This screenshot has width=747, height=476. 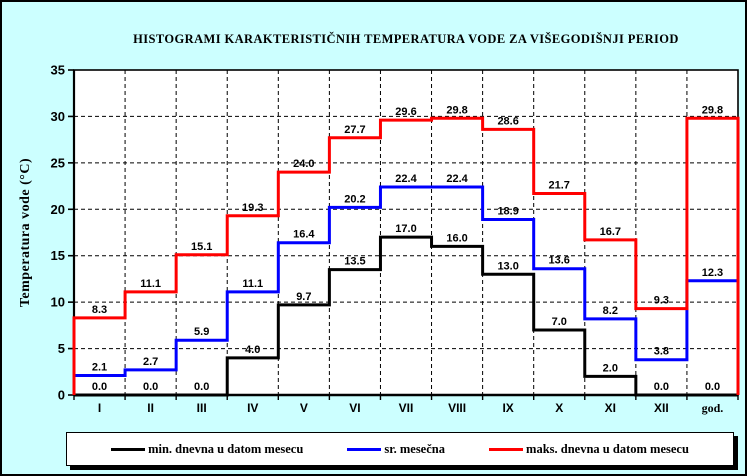 I want to click on min-series-line-sample, so click(x=128, y=449).